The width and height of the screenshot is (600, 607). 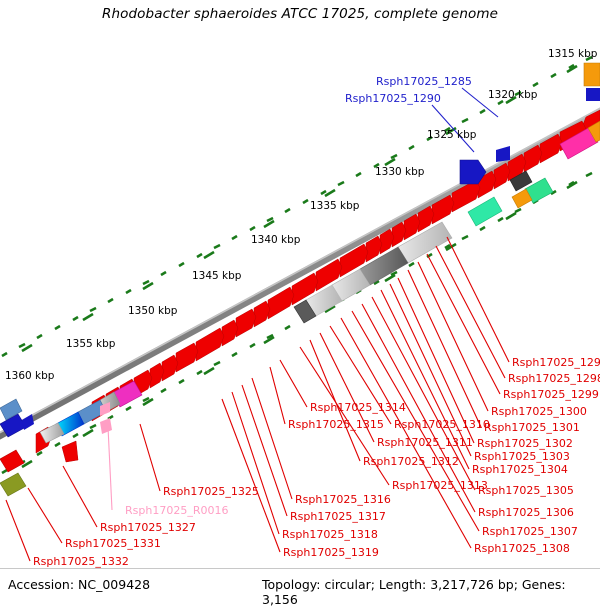 What do you see at coordinates (110, 468) in the screenshot?
I see `leader-line-pink` at bounding box center [110, 468].